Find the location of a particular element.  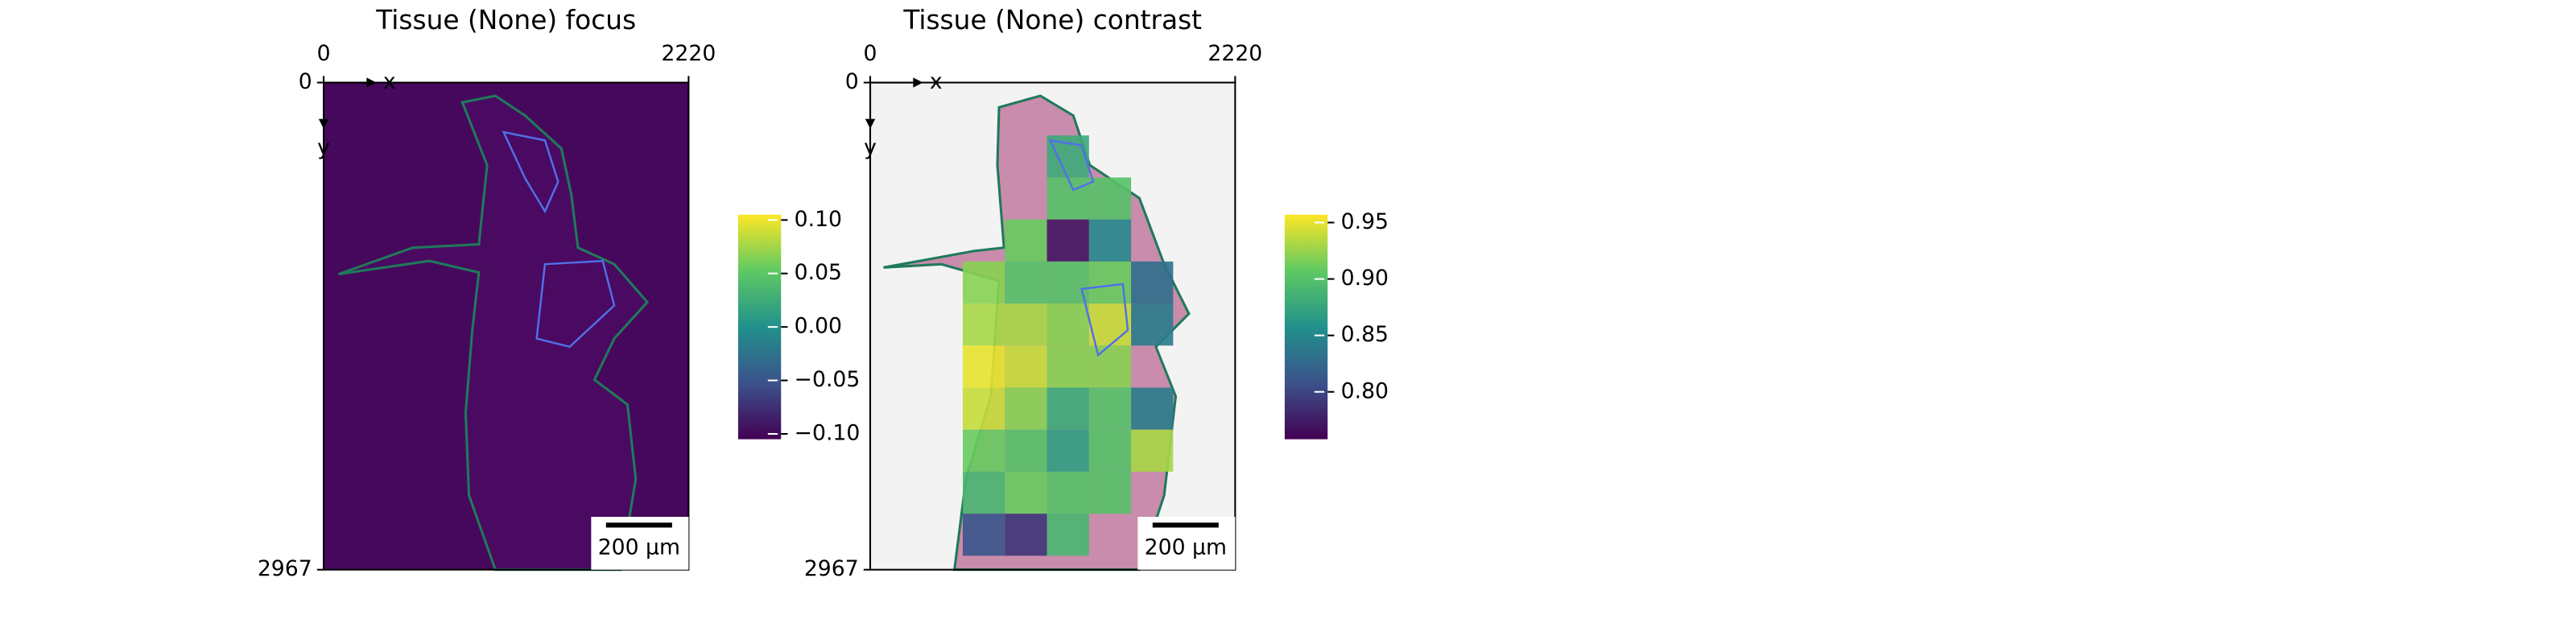

tile-layer is located at coordinates (1068, 345).